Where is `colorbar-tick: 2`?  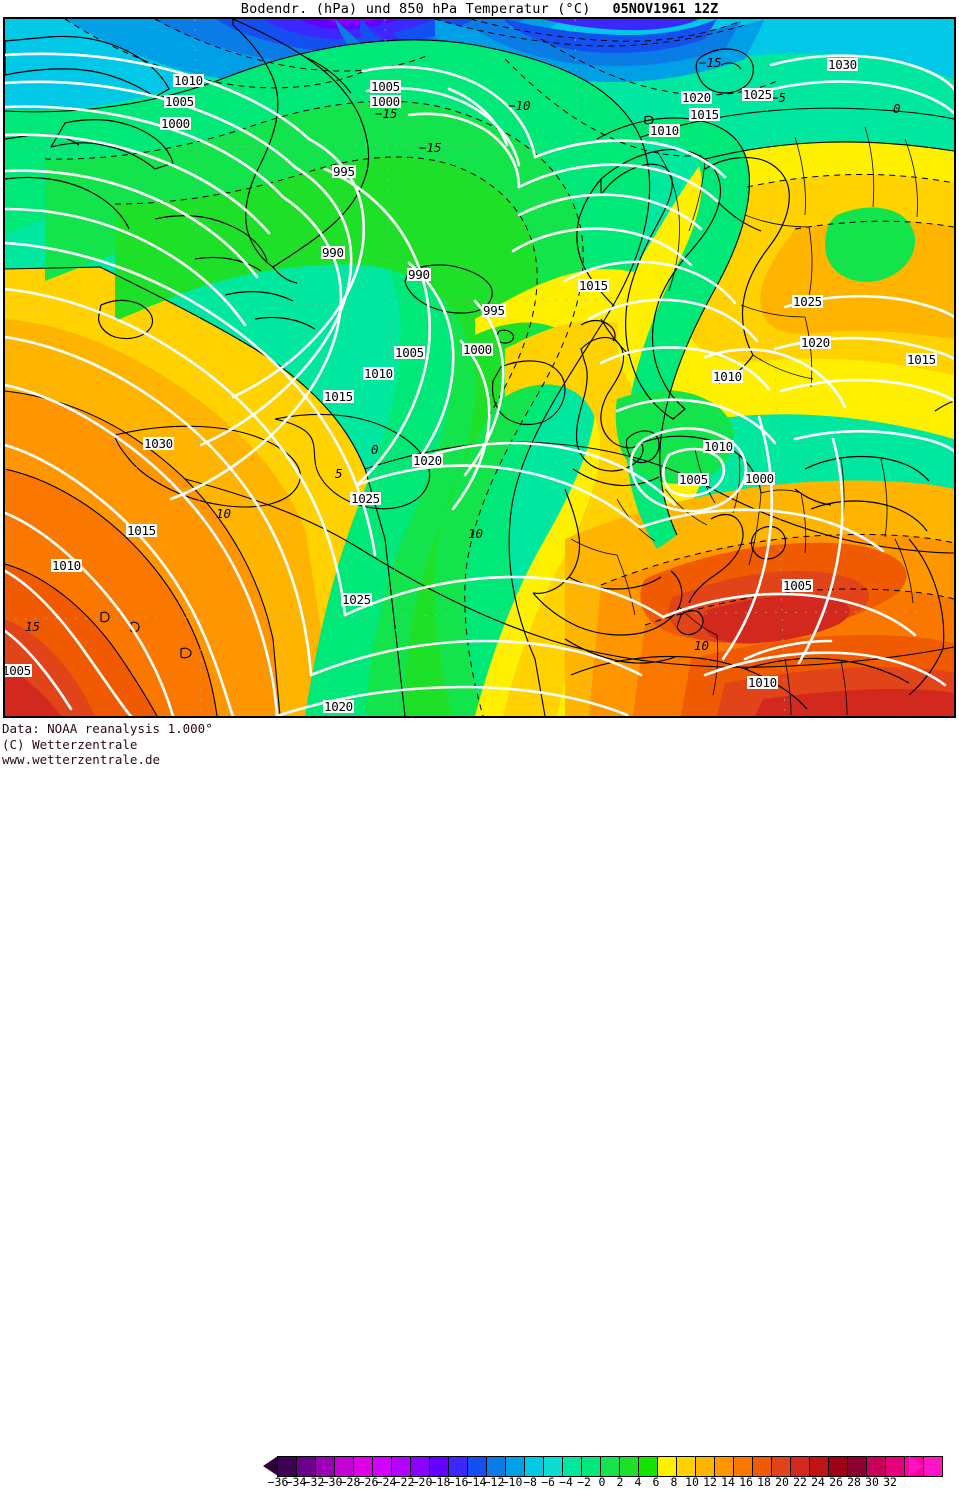
colorbar-tick: 2 is located at coordinates (620, 1482).